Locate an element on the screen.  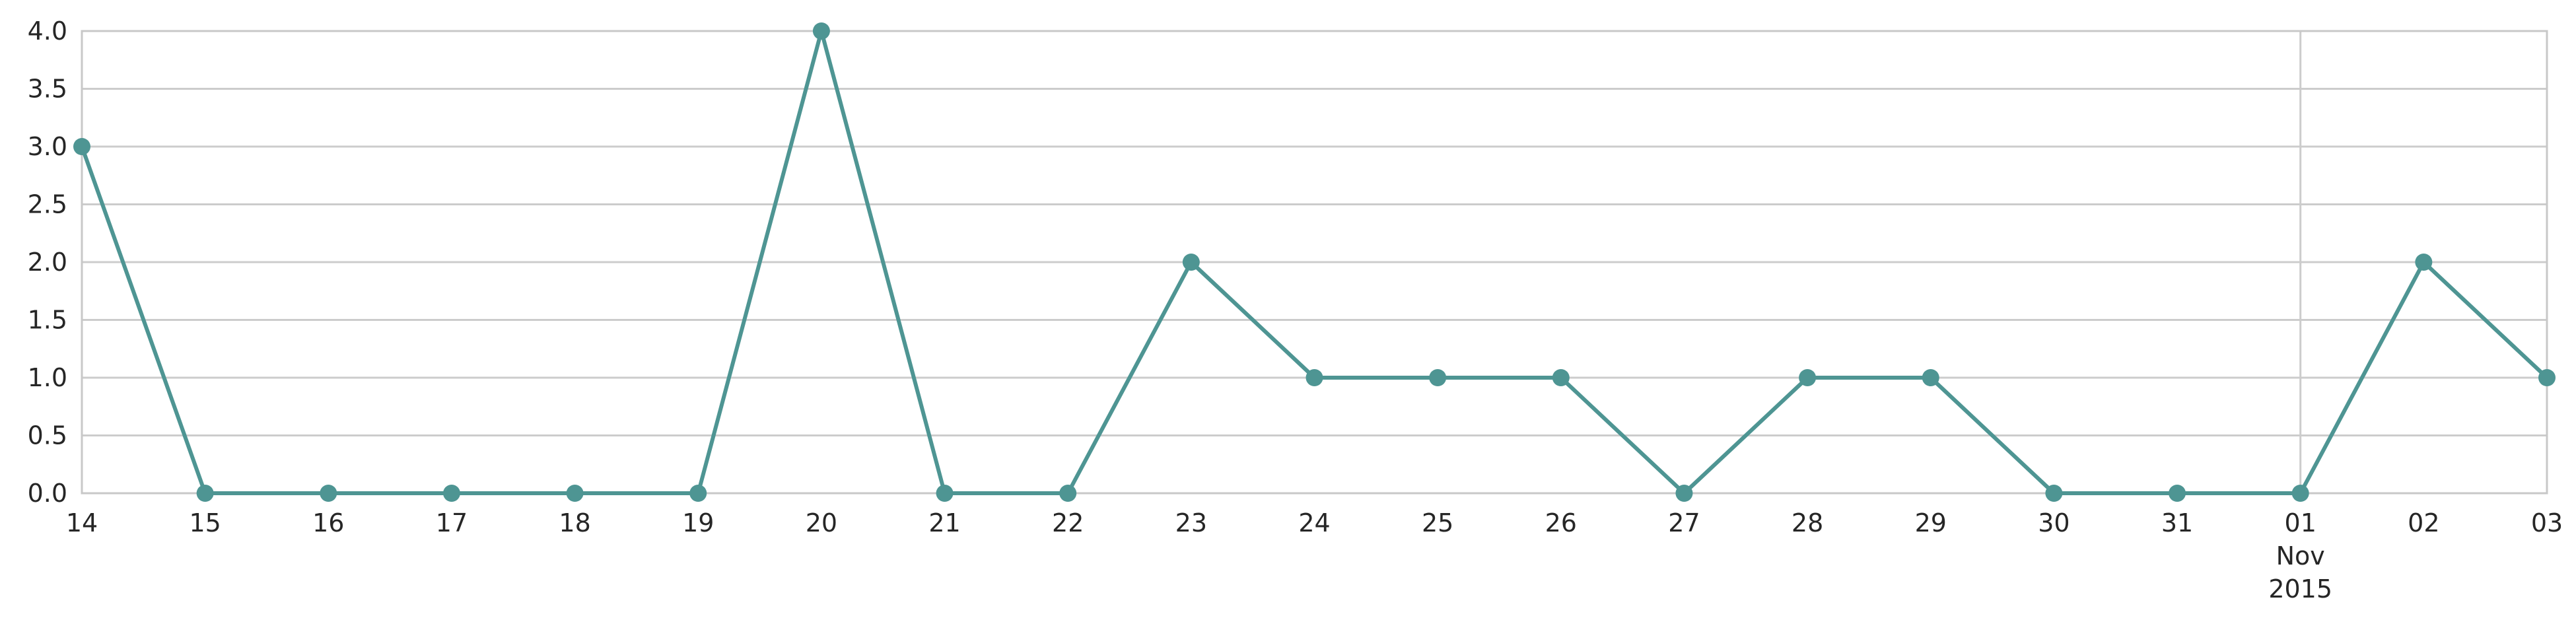
x-tick-label: 30 is located at coordinates (2054, 522).